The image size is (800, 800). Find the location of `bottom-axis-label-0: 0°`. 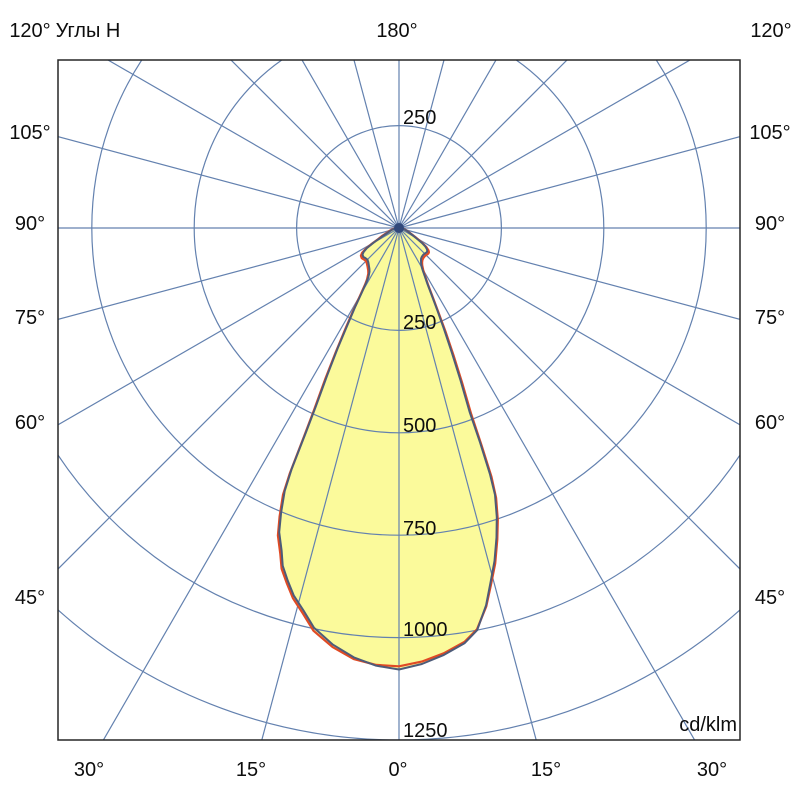

bottom-axis-label-0: 0° is located at coordinates (397, 770).